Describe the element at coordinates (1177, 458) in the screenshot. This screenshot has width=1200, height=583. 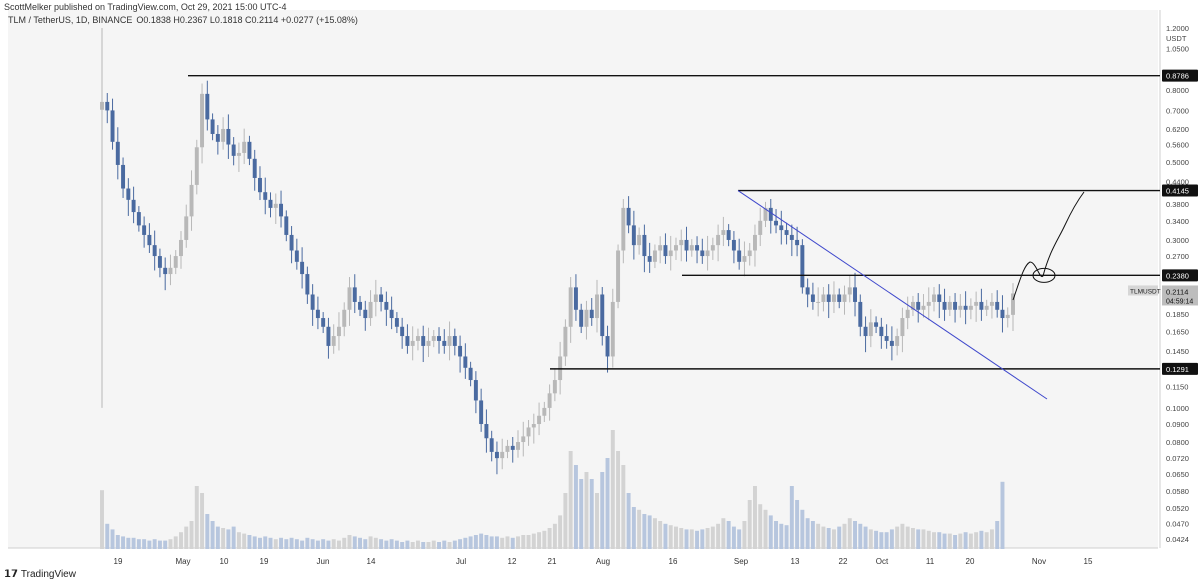
I see `y-tick-label: 0.0720` at that location.